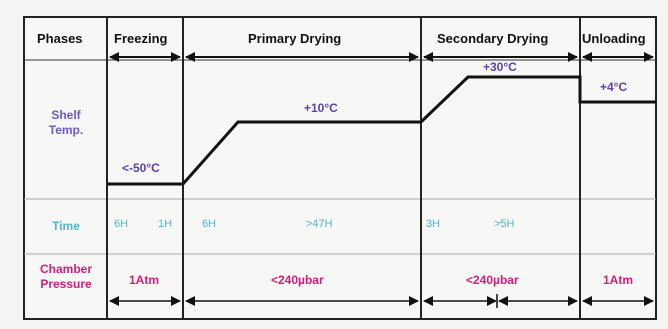 The width and height of the screenshot is (668, 329). I want to click on time-secondary-a: 3H, so click(433, 224).